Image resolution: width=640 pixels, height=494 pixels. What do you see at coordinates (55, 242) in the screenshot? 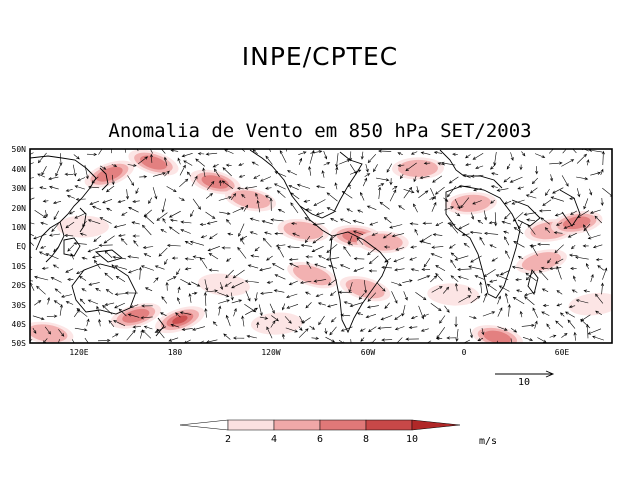
I see `coast-indochina` at bounding box center [55, 242].